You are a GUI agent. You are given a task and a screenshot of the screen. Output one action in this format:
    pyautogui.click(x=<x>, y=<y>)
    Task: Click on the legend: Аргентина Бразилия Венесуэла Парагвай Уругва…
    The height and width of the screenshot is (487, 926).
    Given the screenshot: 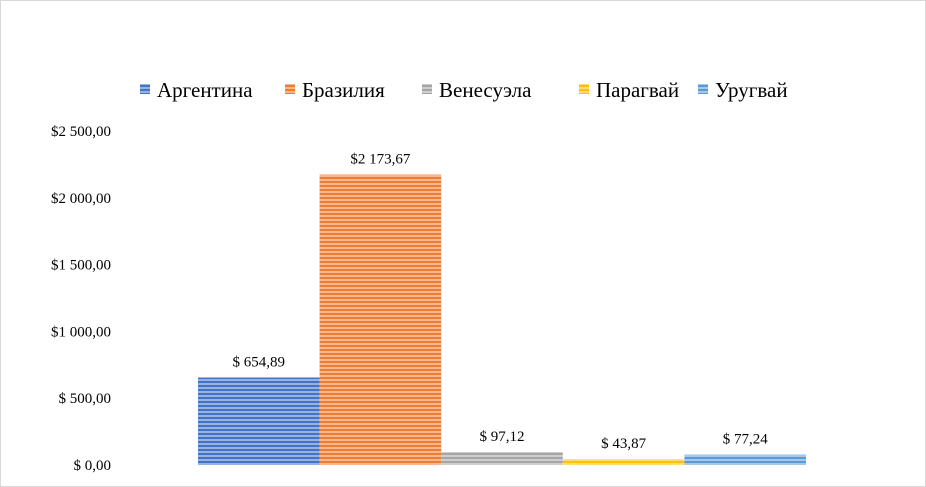 What is the action you would take?
    pyautogui.click(x=464, y=90)
    